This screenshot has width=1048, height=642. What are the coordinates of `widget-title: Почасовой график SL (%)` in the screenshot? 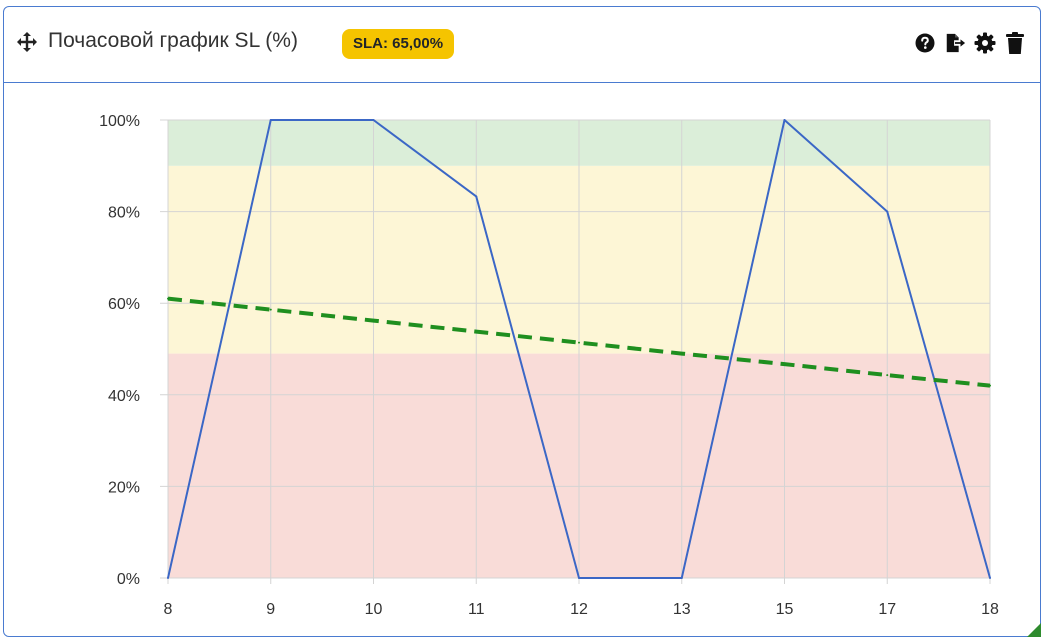 It's located at (173, 40).